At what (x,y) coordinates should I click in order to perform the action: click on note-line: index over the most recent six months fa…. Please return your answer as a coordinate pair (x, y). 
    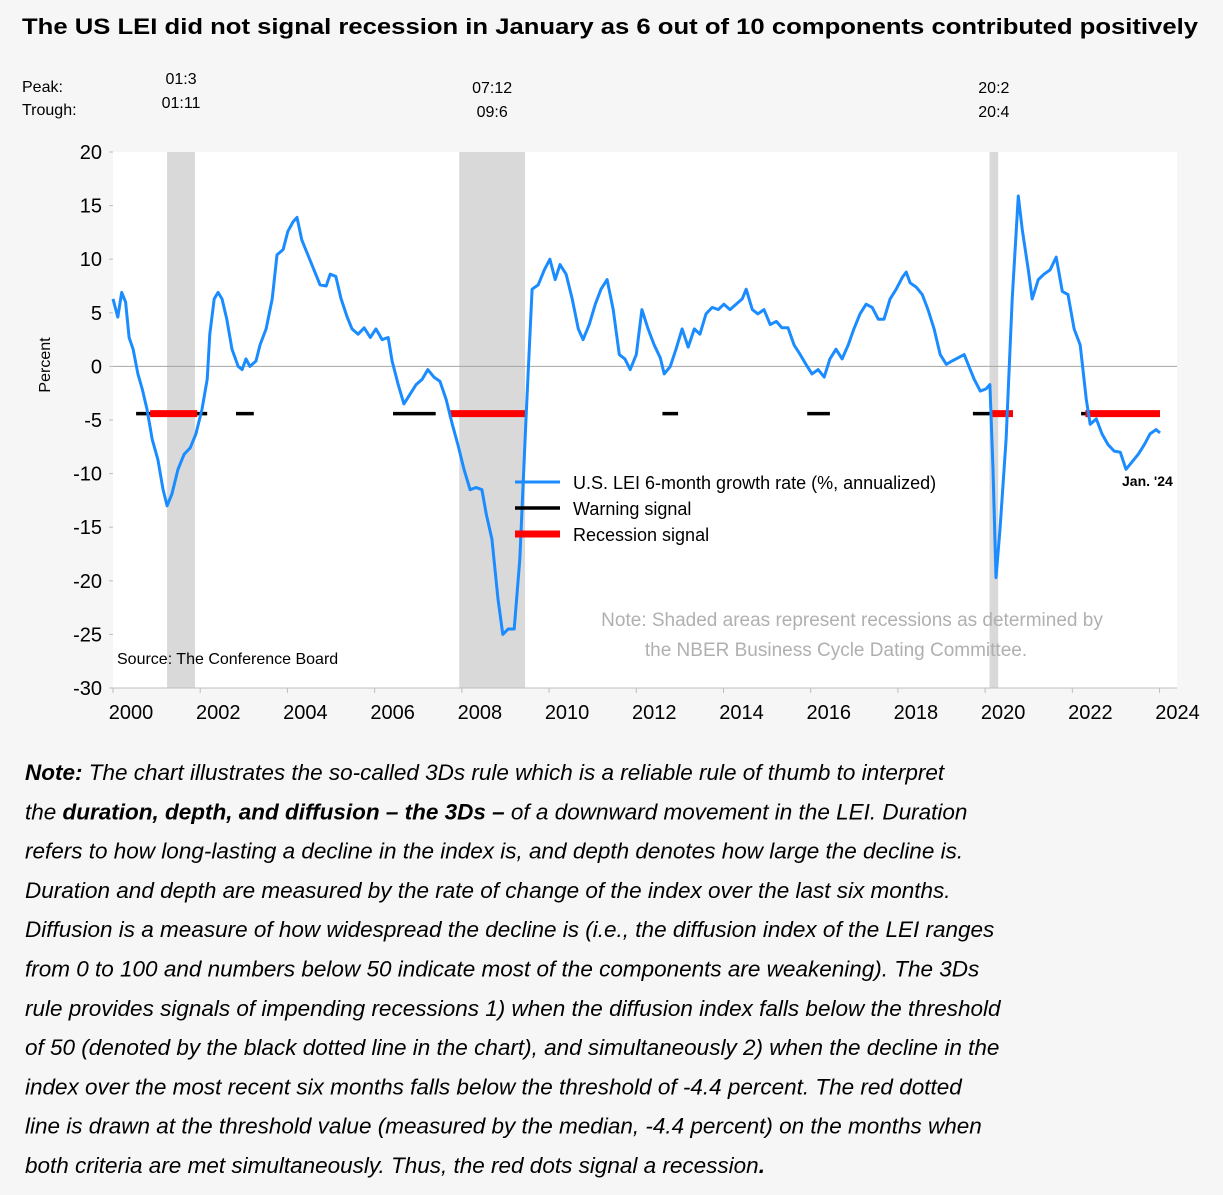
    Looking at the image, I should click on (494, 1086).